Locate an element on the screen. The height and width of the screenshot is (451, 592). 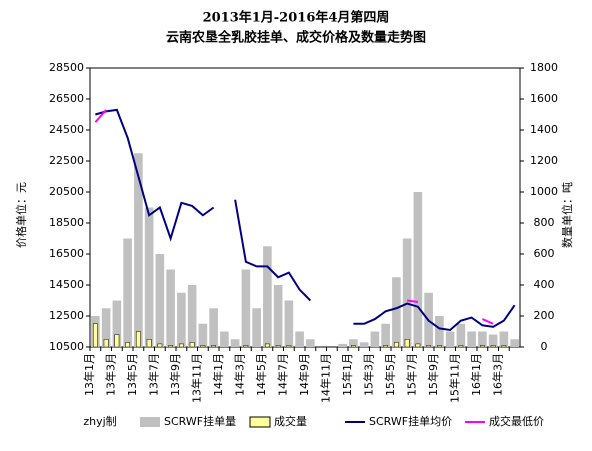
y-tick-label: 18500 is located at coordinates (66, 222).